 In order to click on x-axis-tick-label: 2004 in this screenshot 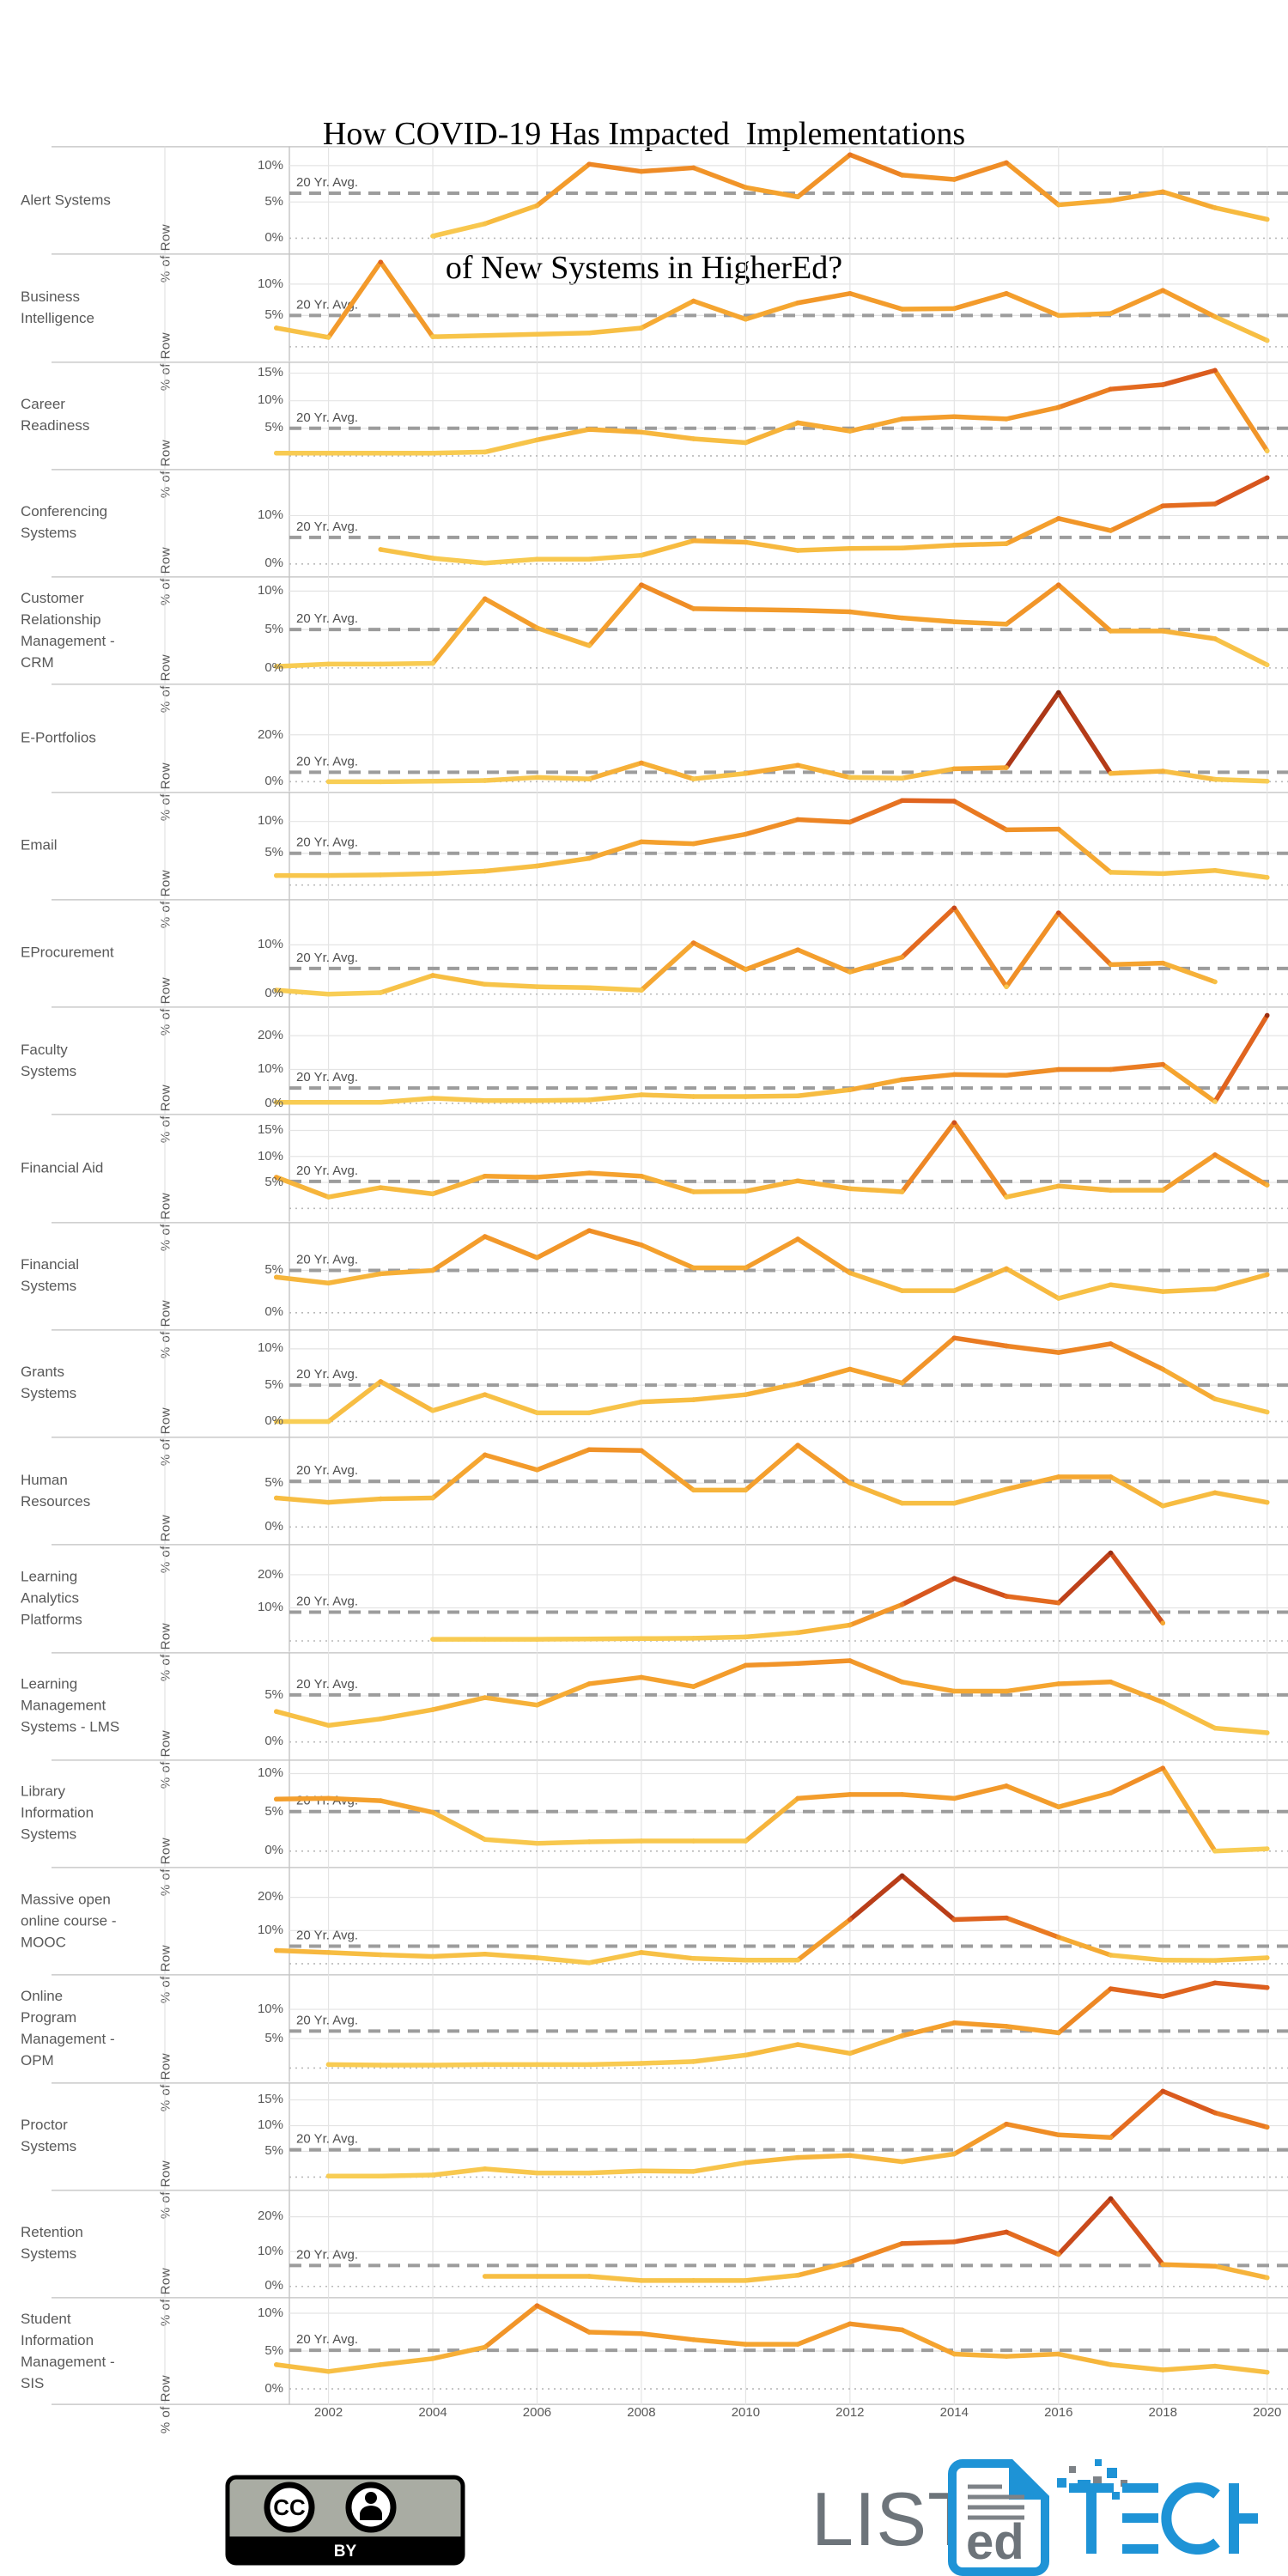, I will do `click(432, 2412)`.